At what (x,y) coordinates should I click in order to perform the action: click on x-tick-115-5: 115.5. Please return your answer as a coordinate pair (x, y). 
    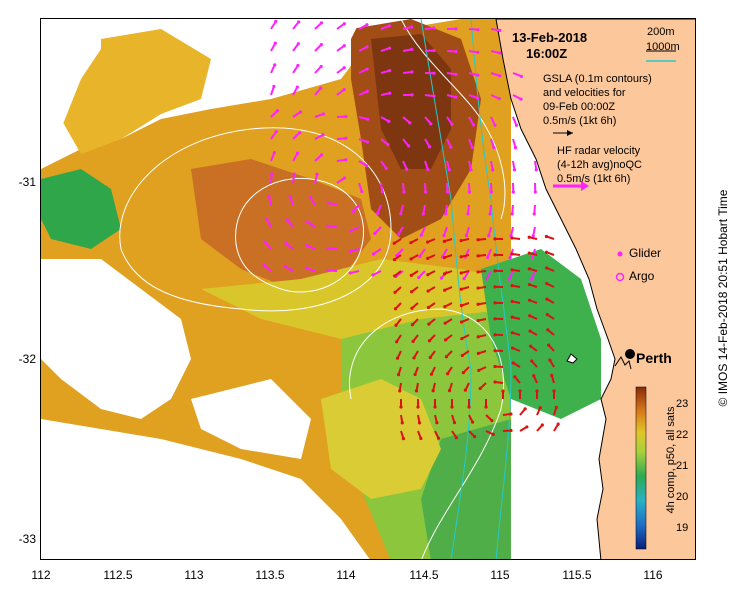
    Looking at the image, I should click on (577, 575).